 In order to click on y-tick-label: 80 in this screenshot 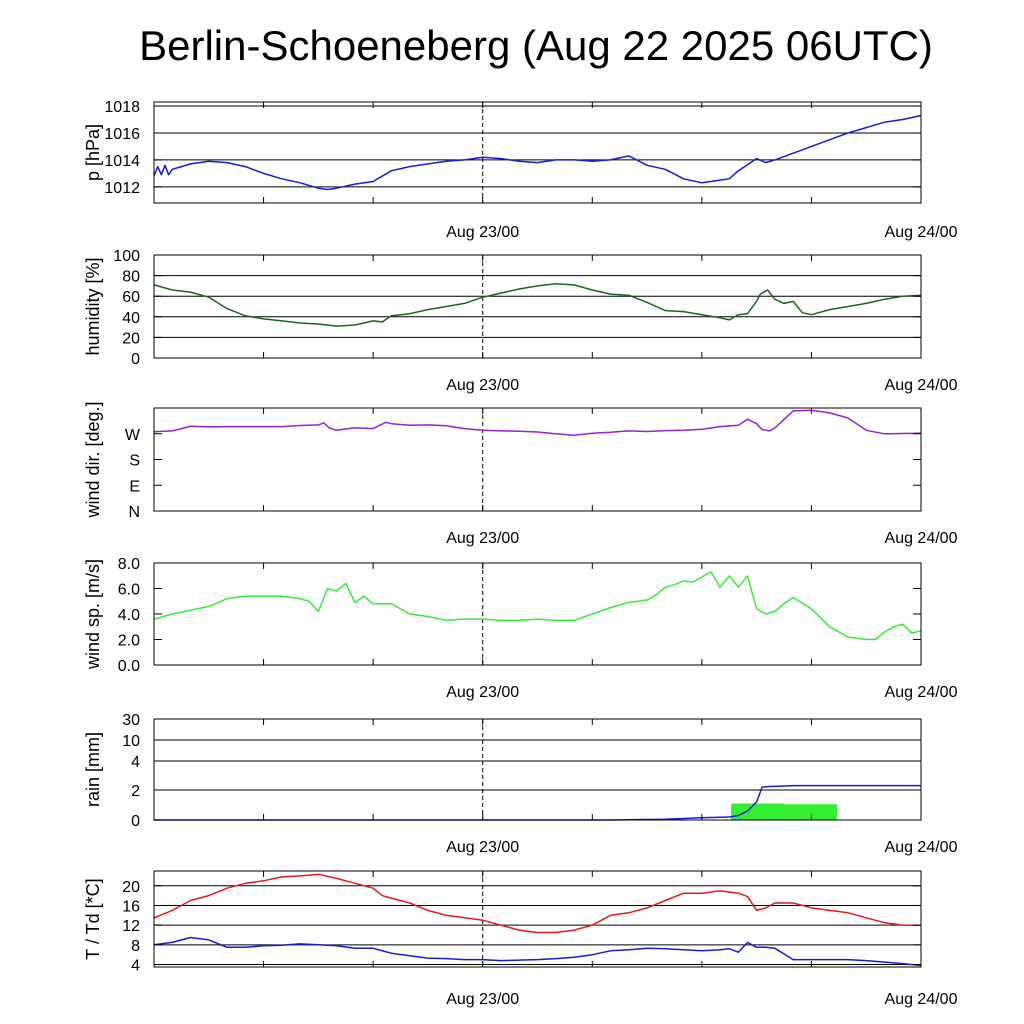, I will do `click(131, 277)`.